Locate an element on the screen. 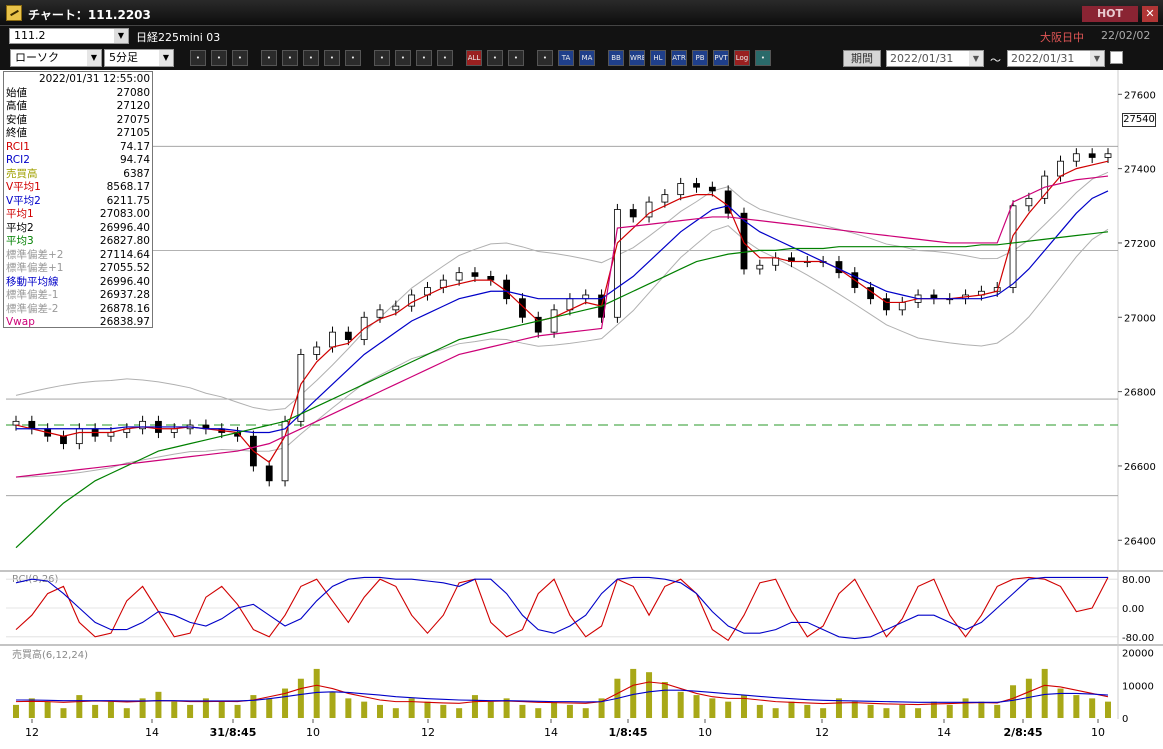  ta-button: TA is located at coordinates (566, 58).